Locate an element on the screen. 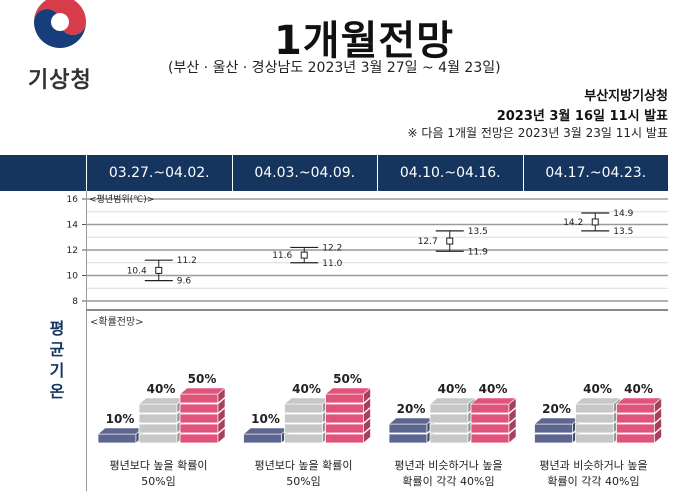 The image size is (698, 491). header-spacer is located at coordinates (43, 173).